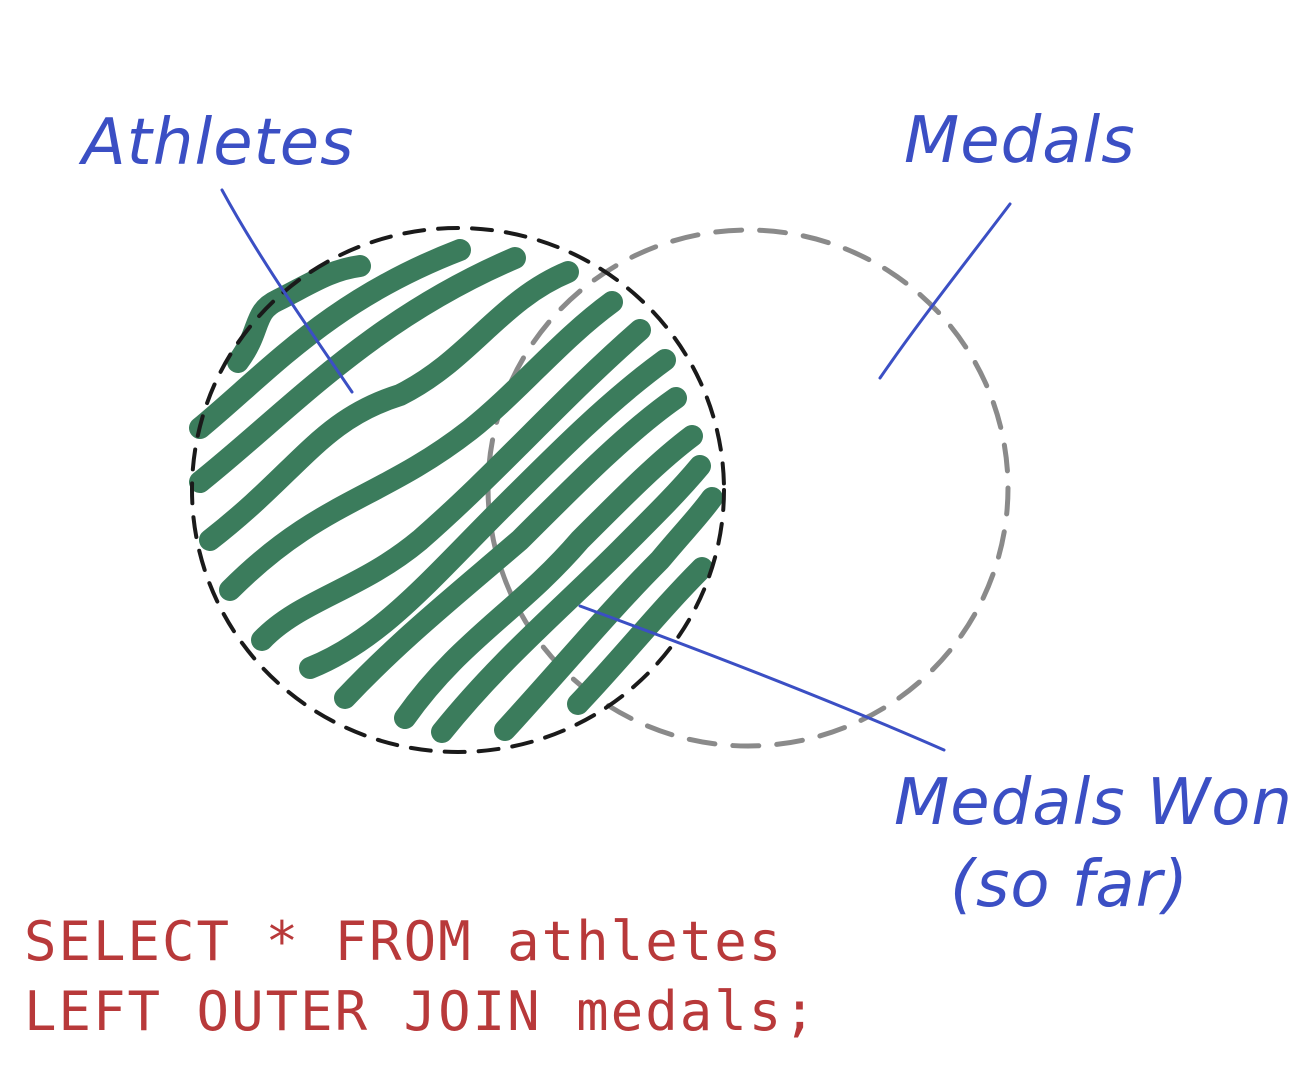 The width and height of the screenshot is (1302, 1076). I want to click on medals-won-label-line1: Medals Won, so click(1093, 803).